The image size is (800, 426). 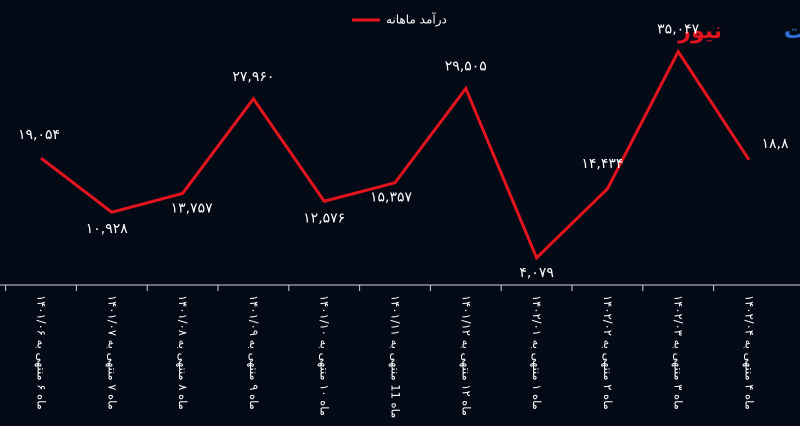 What do you see at coordinates (678, 30) in the screenshot?
I see `data-label: ۳۵,۰۴۷` at bounding box center [678, 30].